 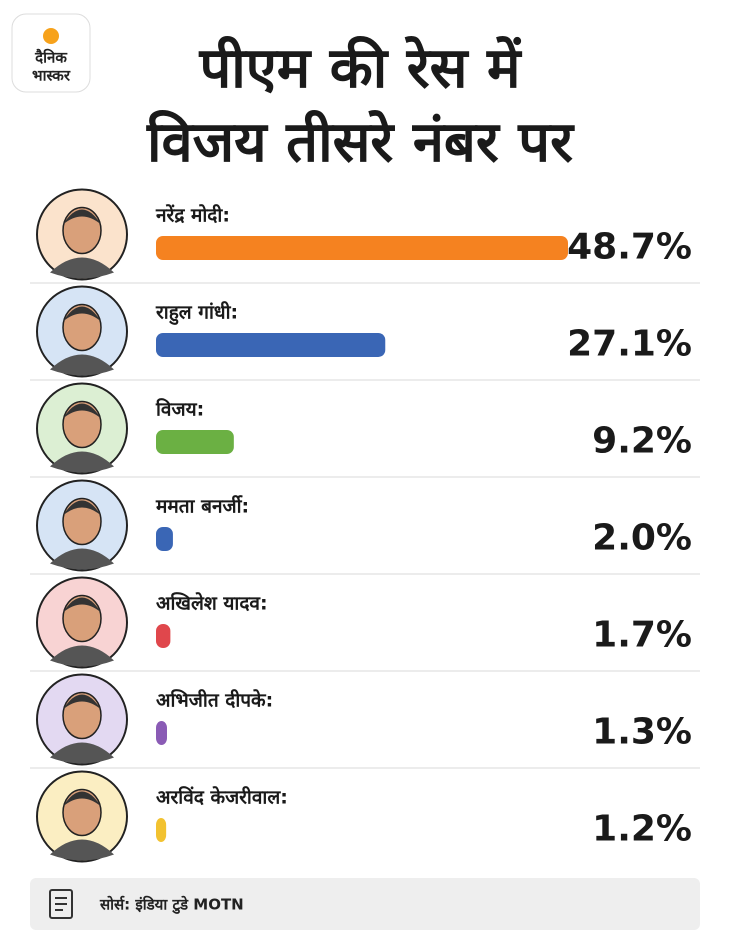 What do you see at coordinates (202, 506) in the screenshot?
I see `candidate-name: ममता बनर्जी:` at bounding box center [202, 506].